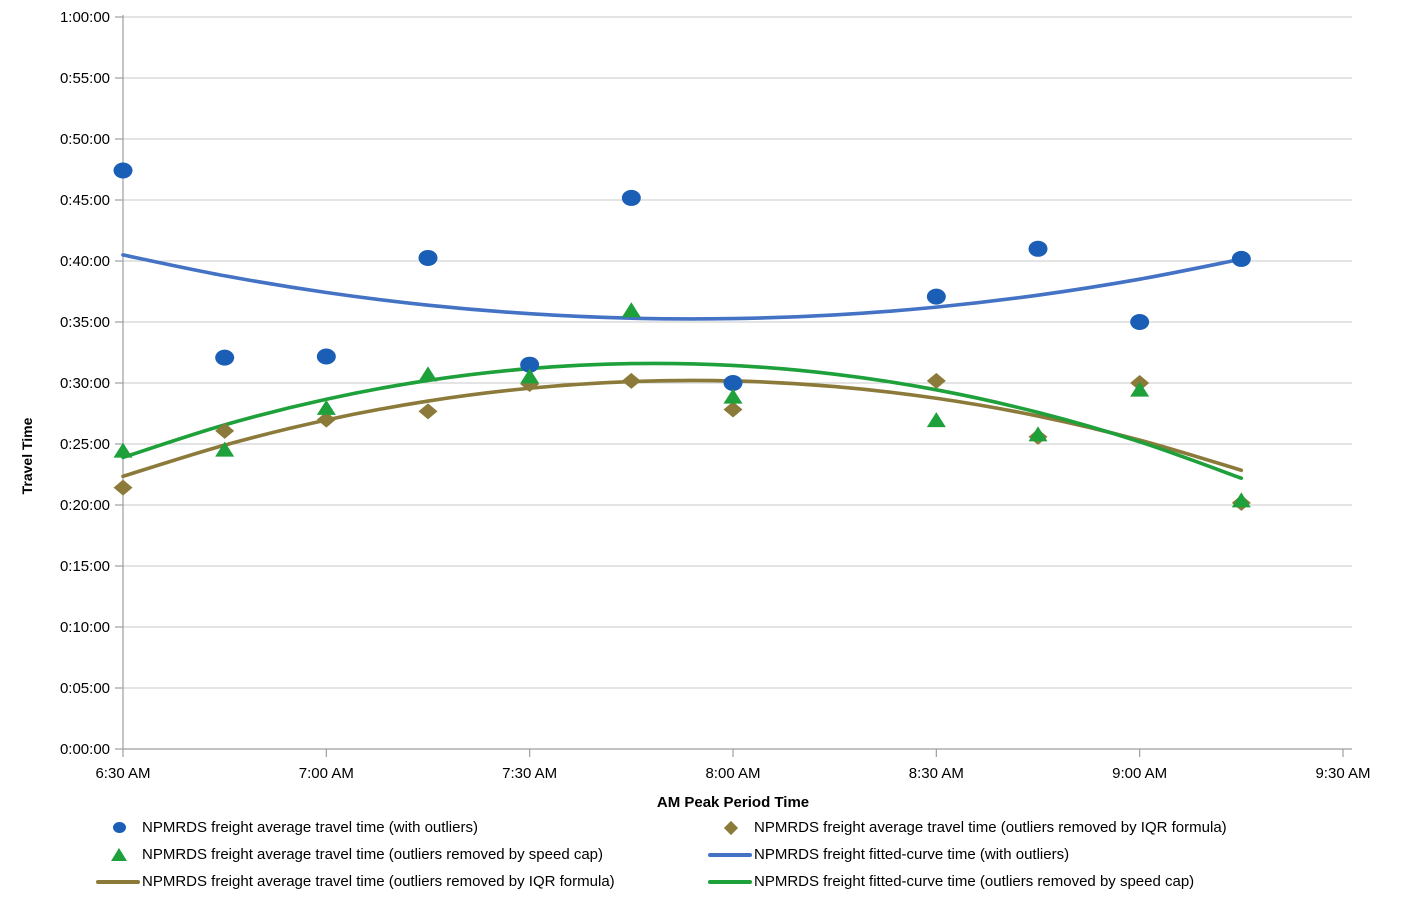 This screenshot has height=901, width=1401. What do you see at coordinates (85, 78) in the screenshot?
I see `y-tick-label: 0:55:00` at bounding box center [85, 78].